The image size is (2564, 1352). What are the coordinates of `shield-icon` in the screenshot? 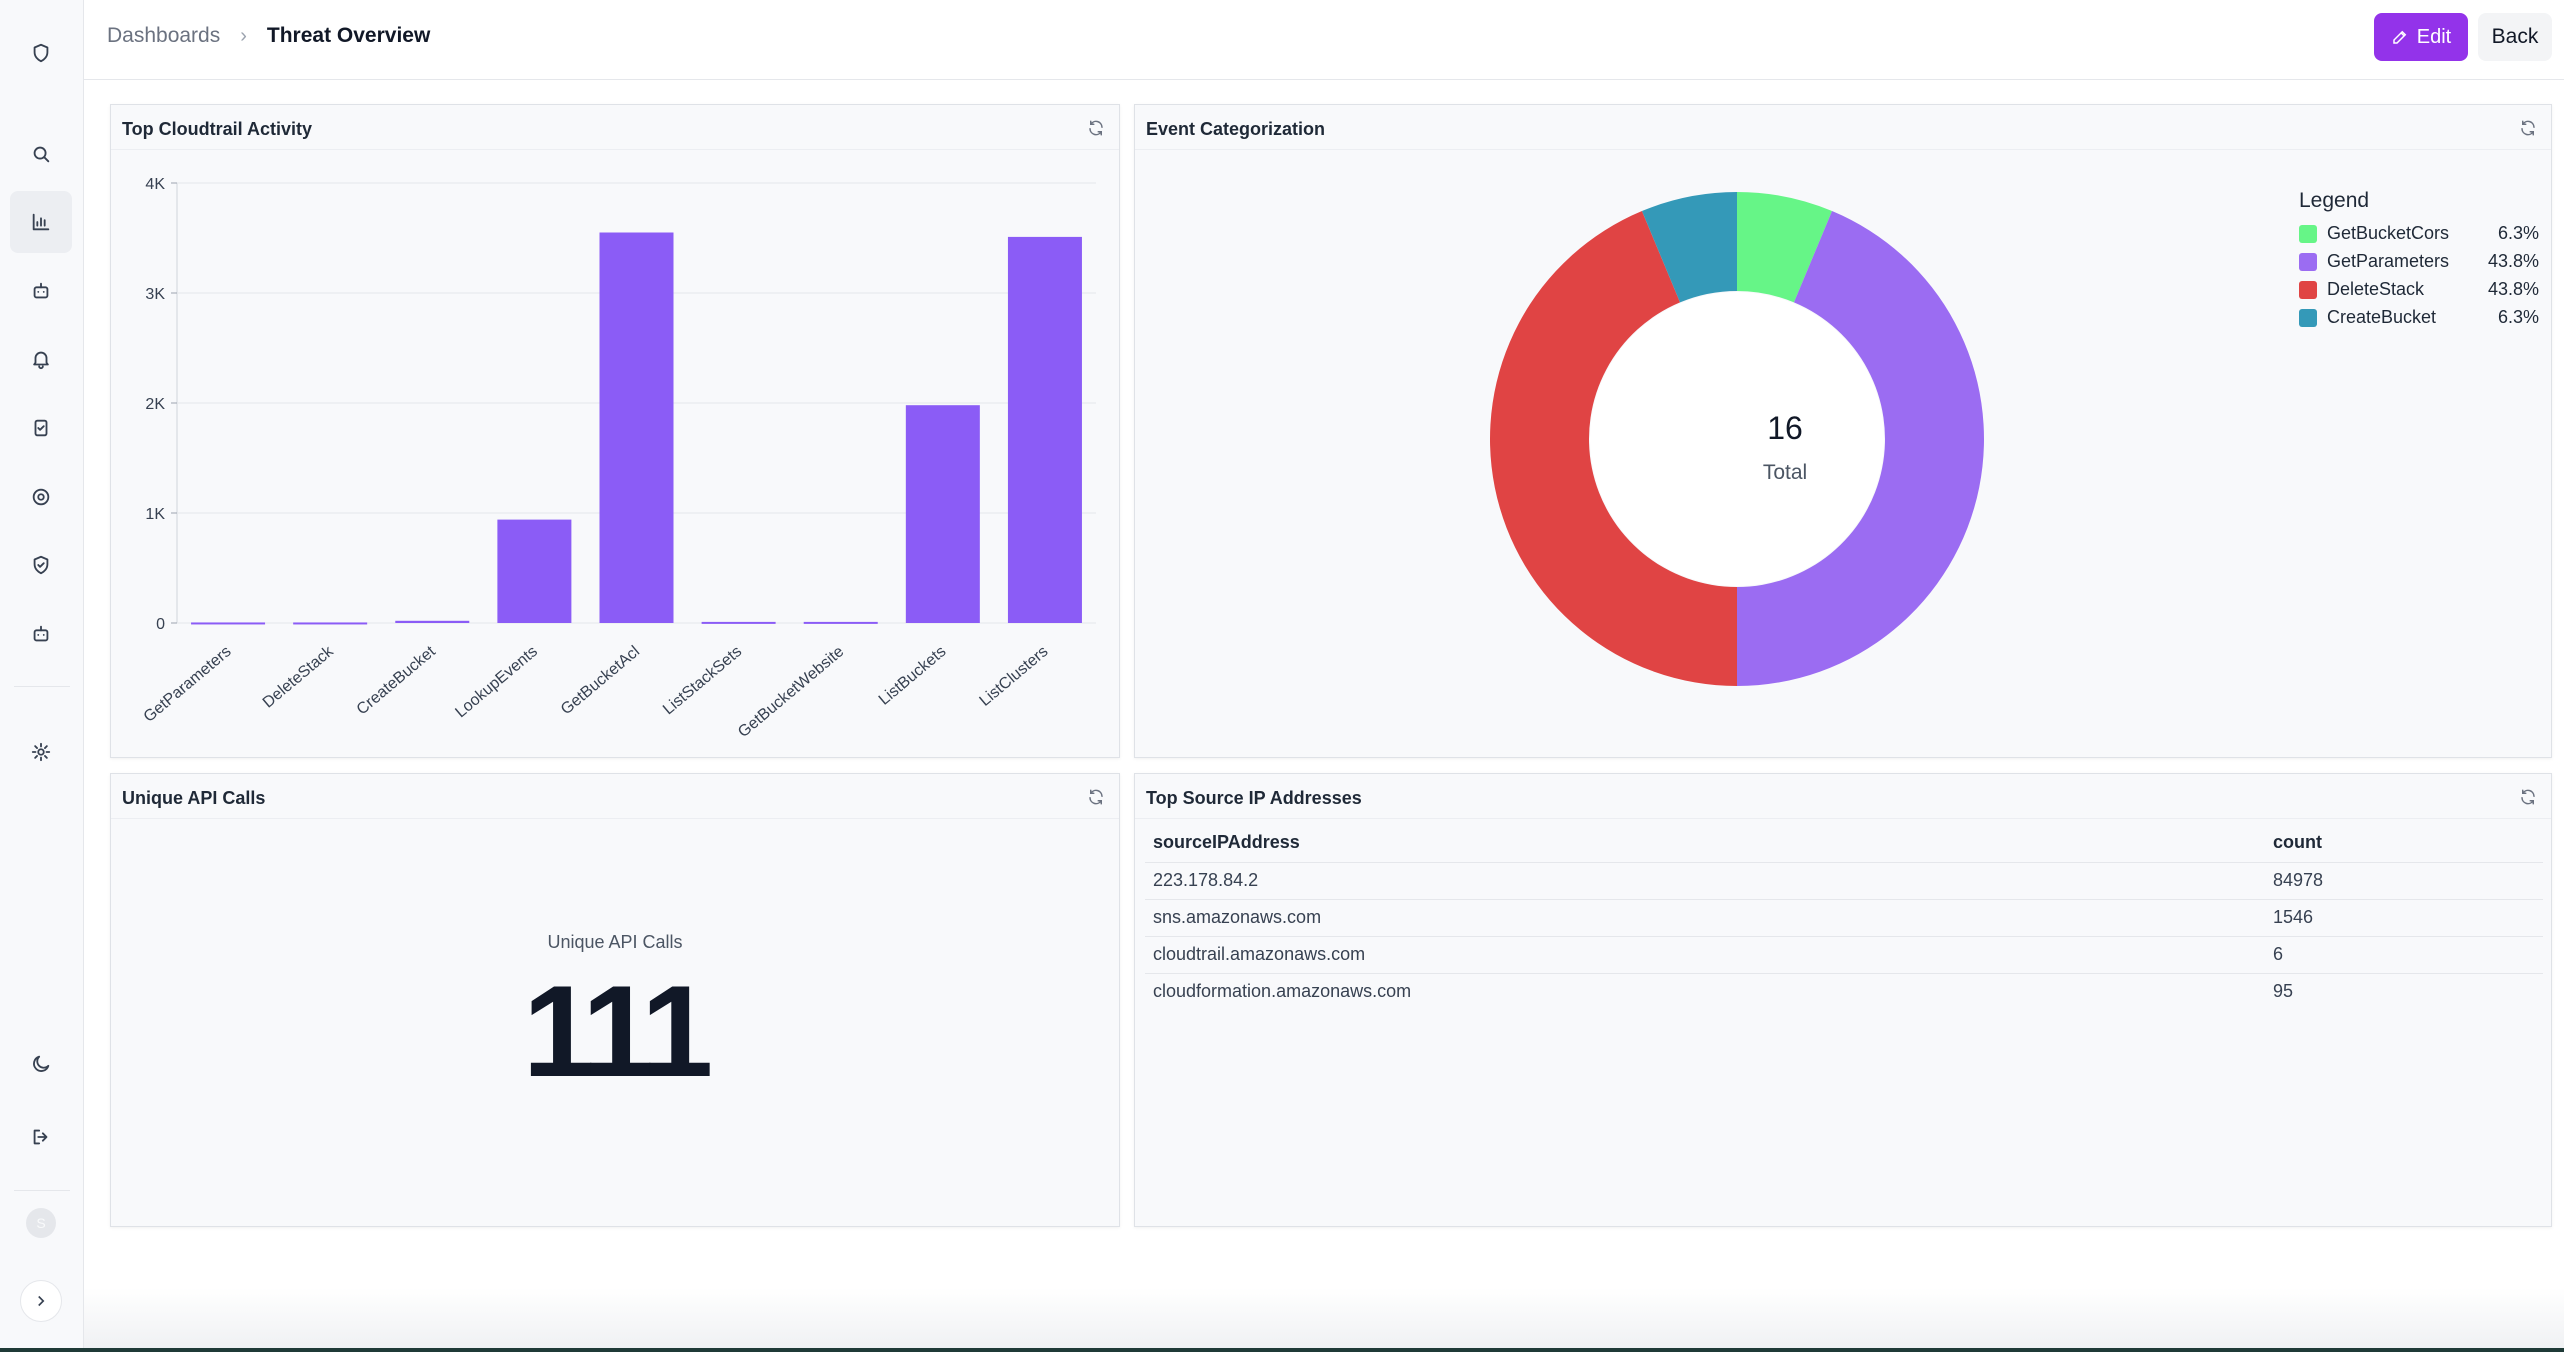 It's located at (41, 53).